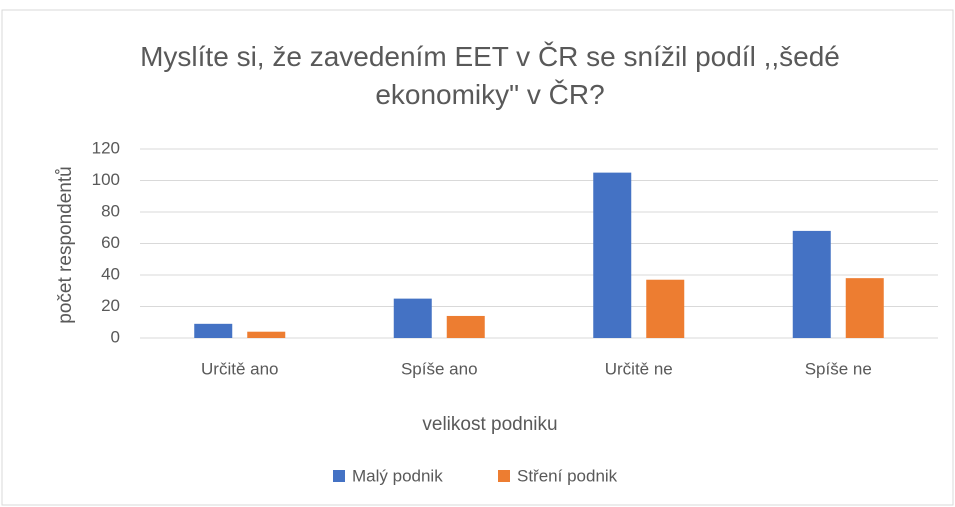 Image resolution: width=955 pixels, height=507 pixels. Describe the element at coordinates (239, 368) in the screenshot. I see `x-tick-label: Určitě ano` at that location.